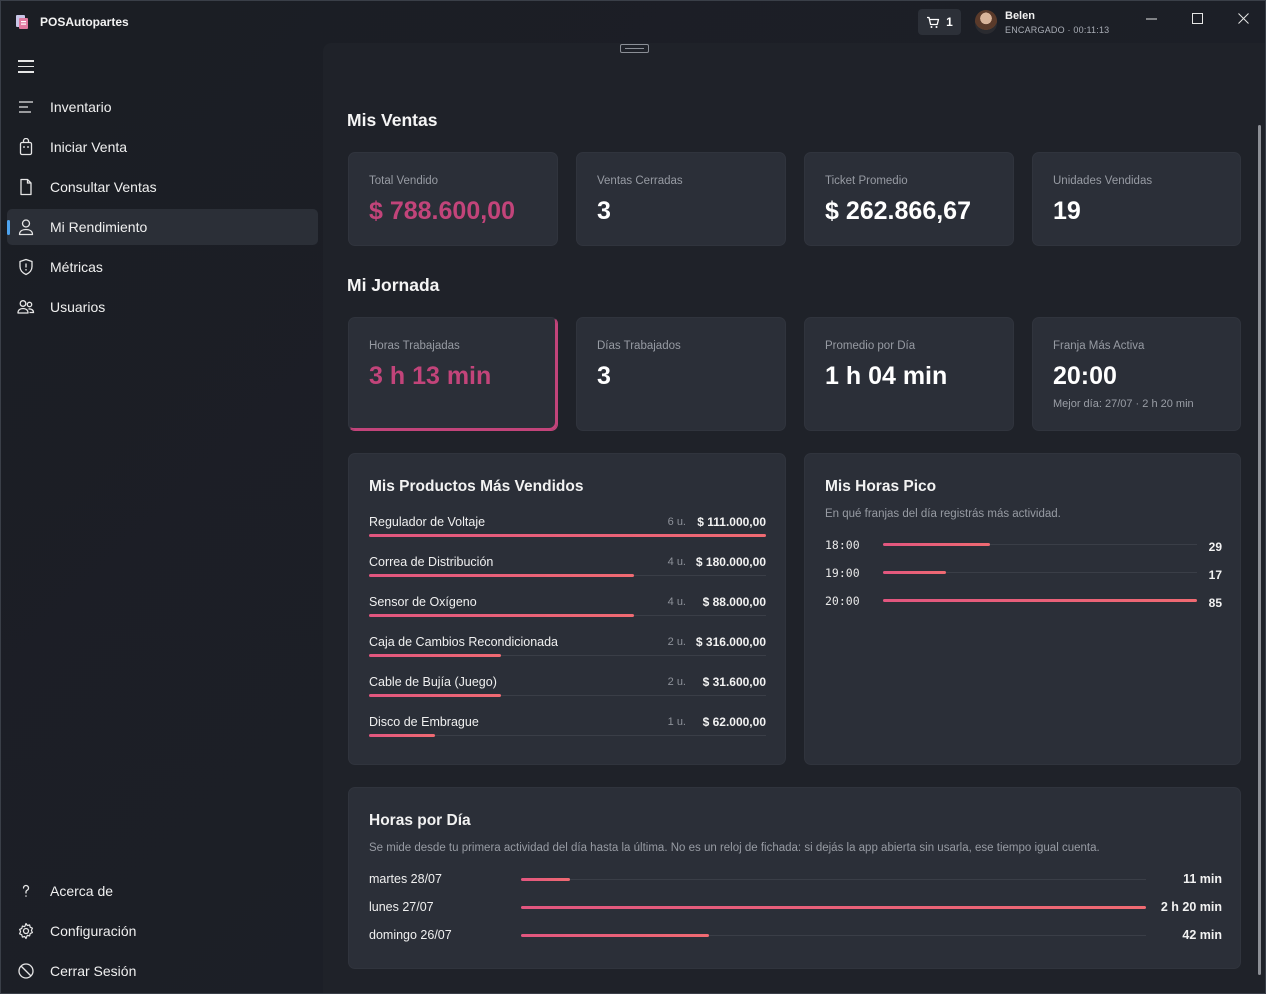 The height and width of the screenshot is (994, 1266). What do you see at coordinates (26, 307) in the screenshot?
I see `users-icon` at bounding box center [26, 307].